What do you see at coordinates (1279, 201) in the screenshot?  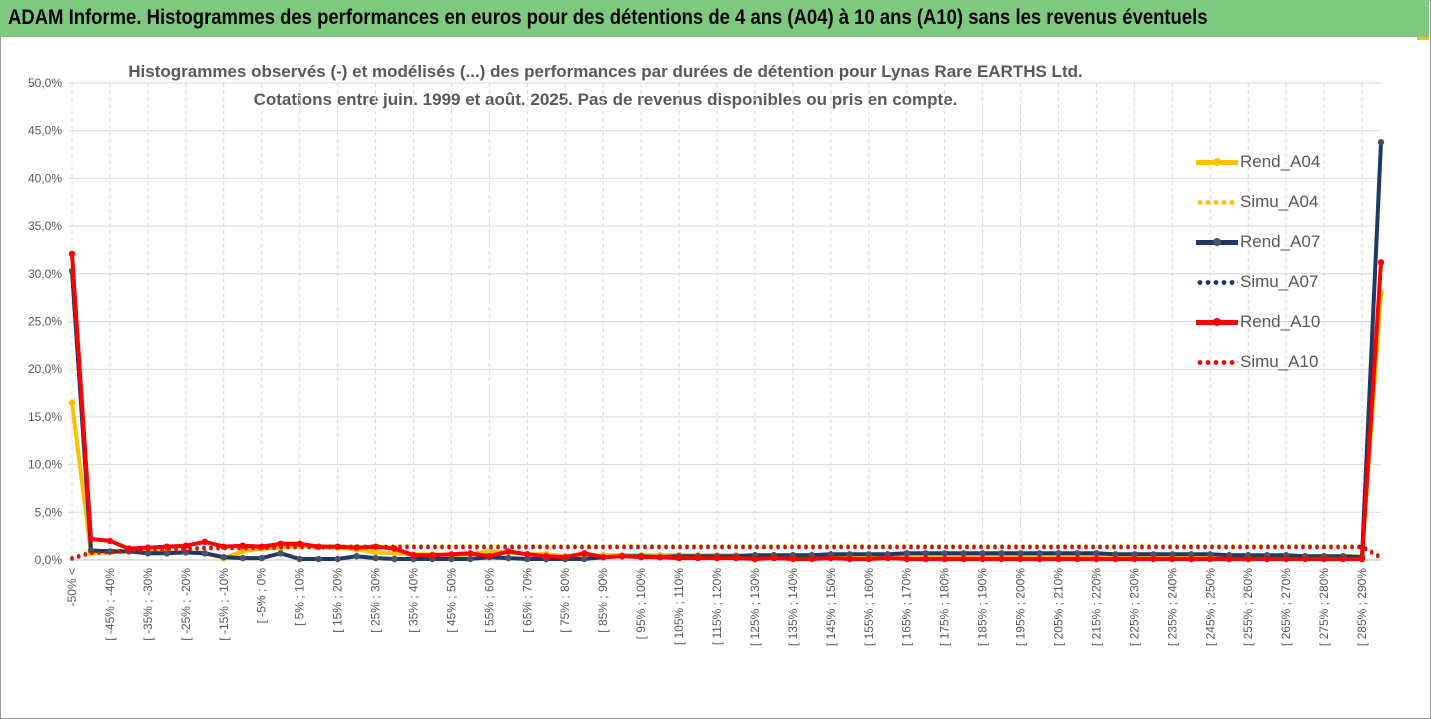 I see `legend-label: Simu_A04` at bounding box center [1279, 201].